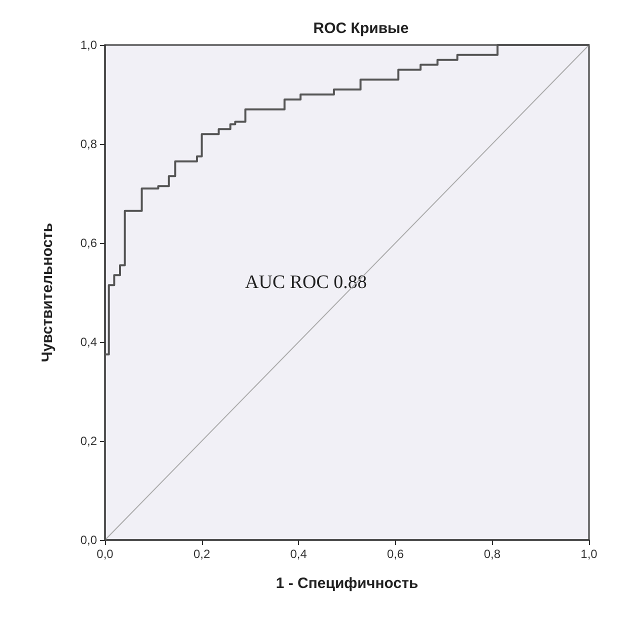 The height and width of the screenshot is (624, 627). Describe the element at coordinates (492, 554) in the screenshot. I see `x-tick-label: 0,8` at that location.